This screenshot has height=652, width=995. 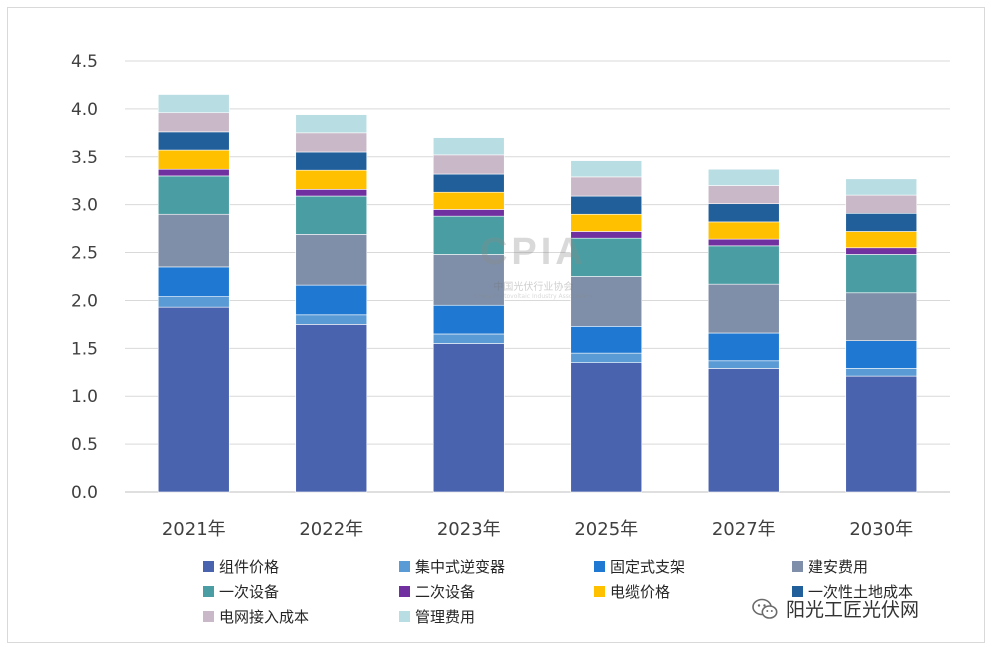 What do you see at coordinates (744, 529) in the screenshot?
I see `x-tick-label: 2027年` at bounding box center [744, 529].